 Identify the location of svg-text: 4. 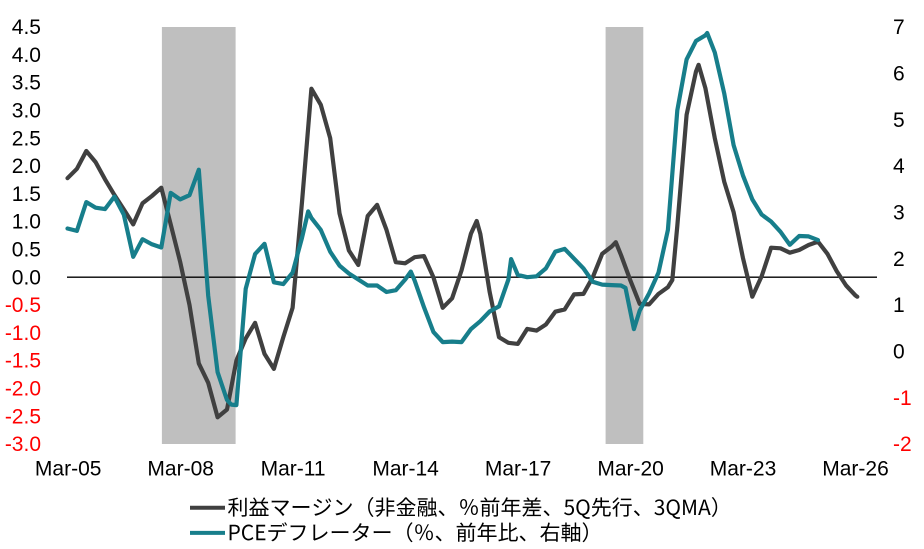
(899, 166).